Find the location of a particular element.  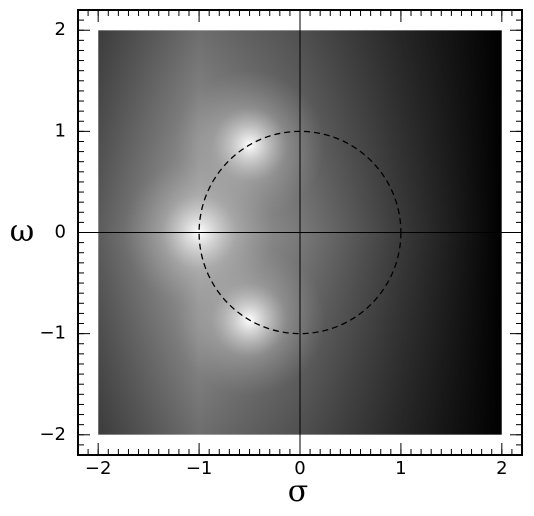

x-tick-label: −1 is located at coordinates (199, 468).